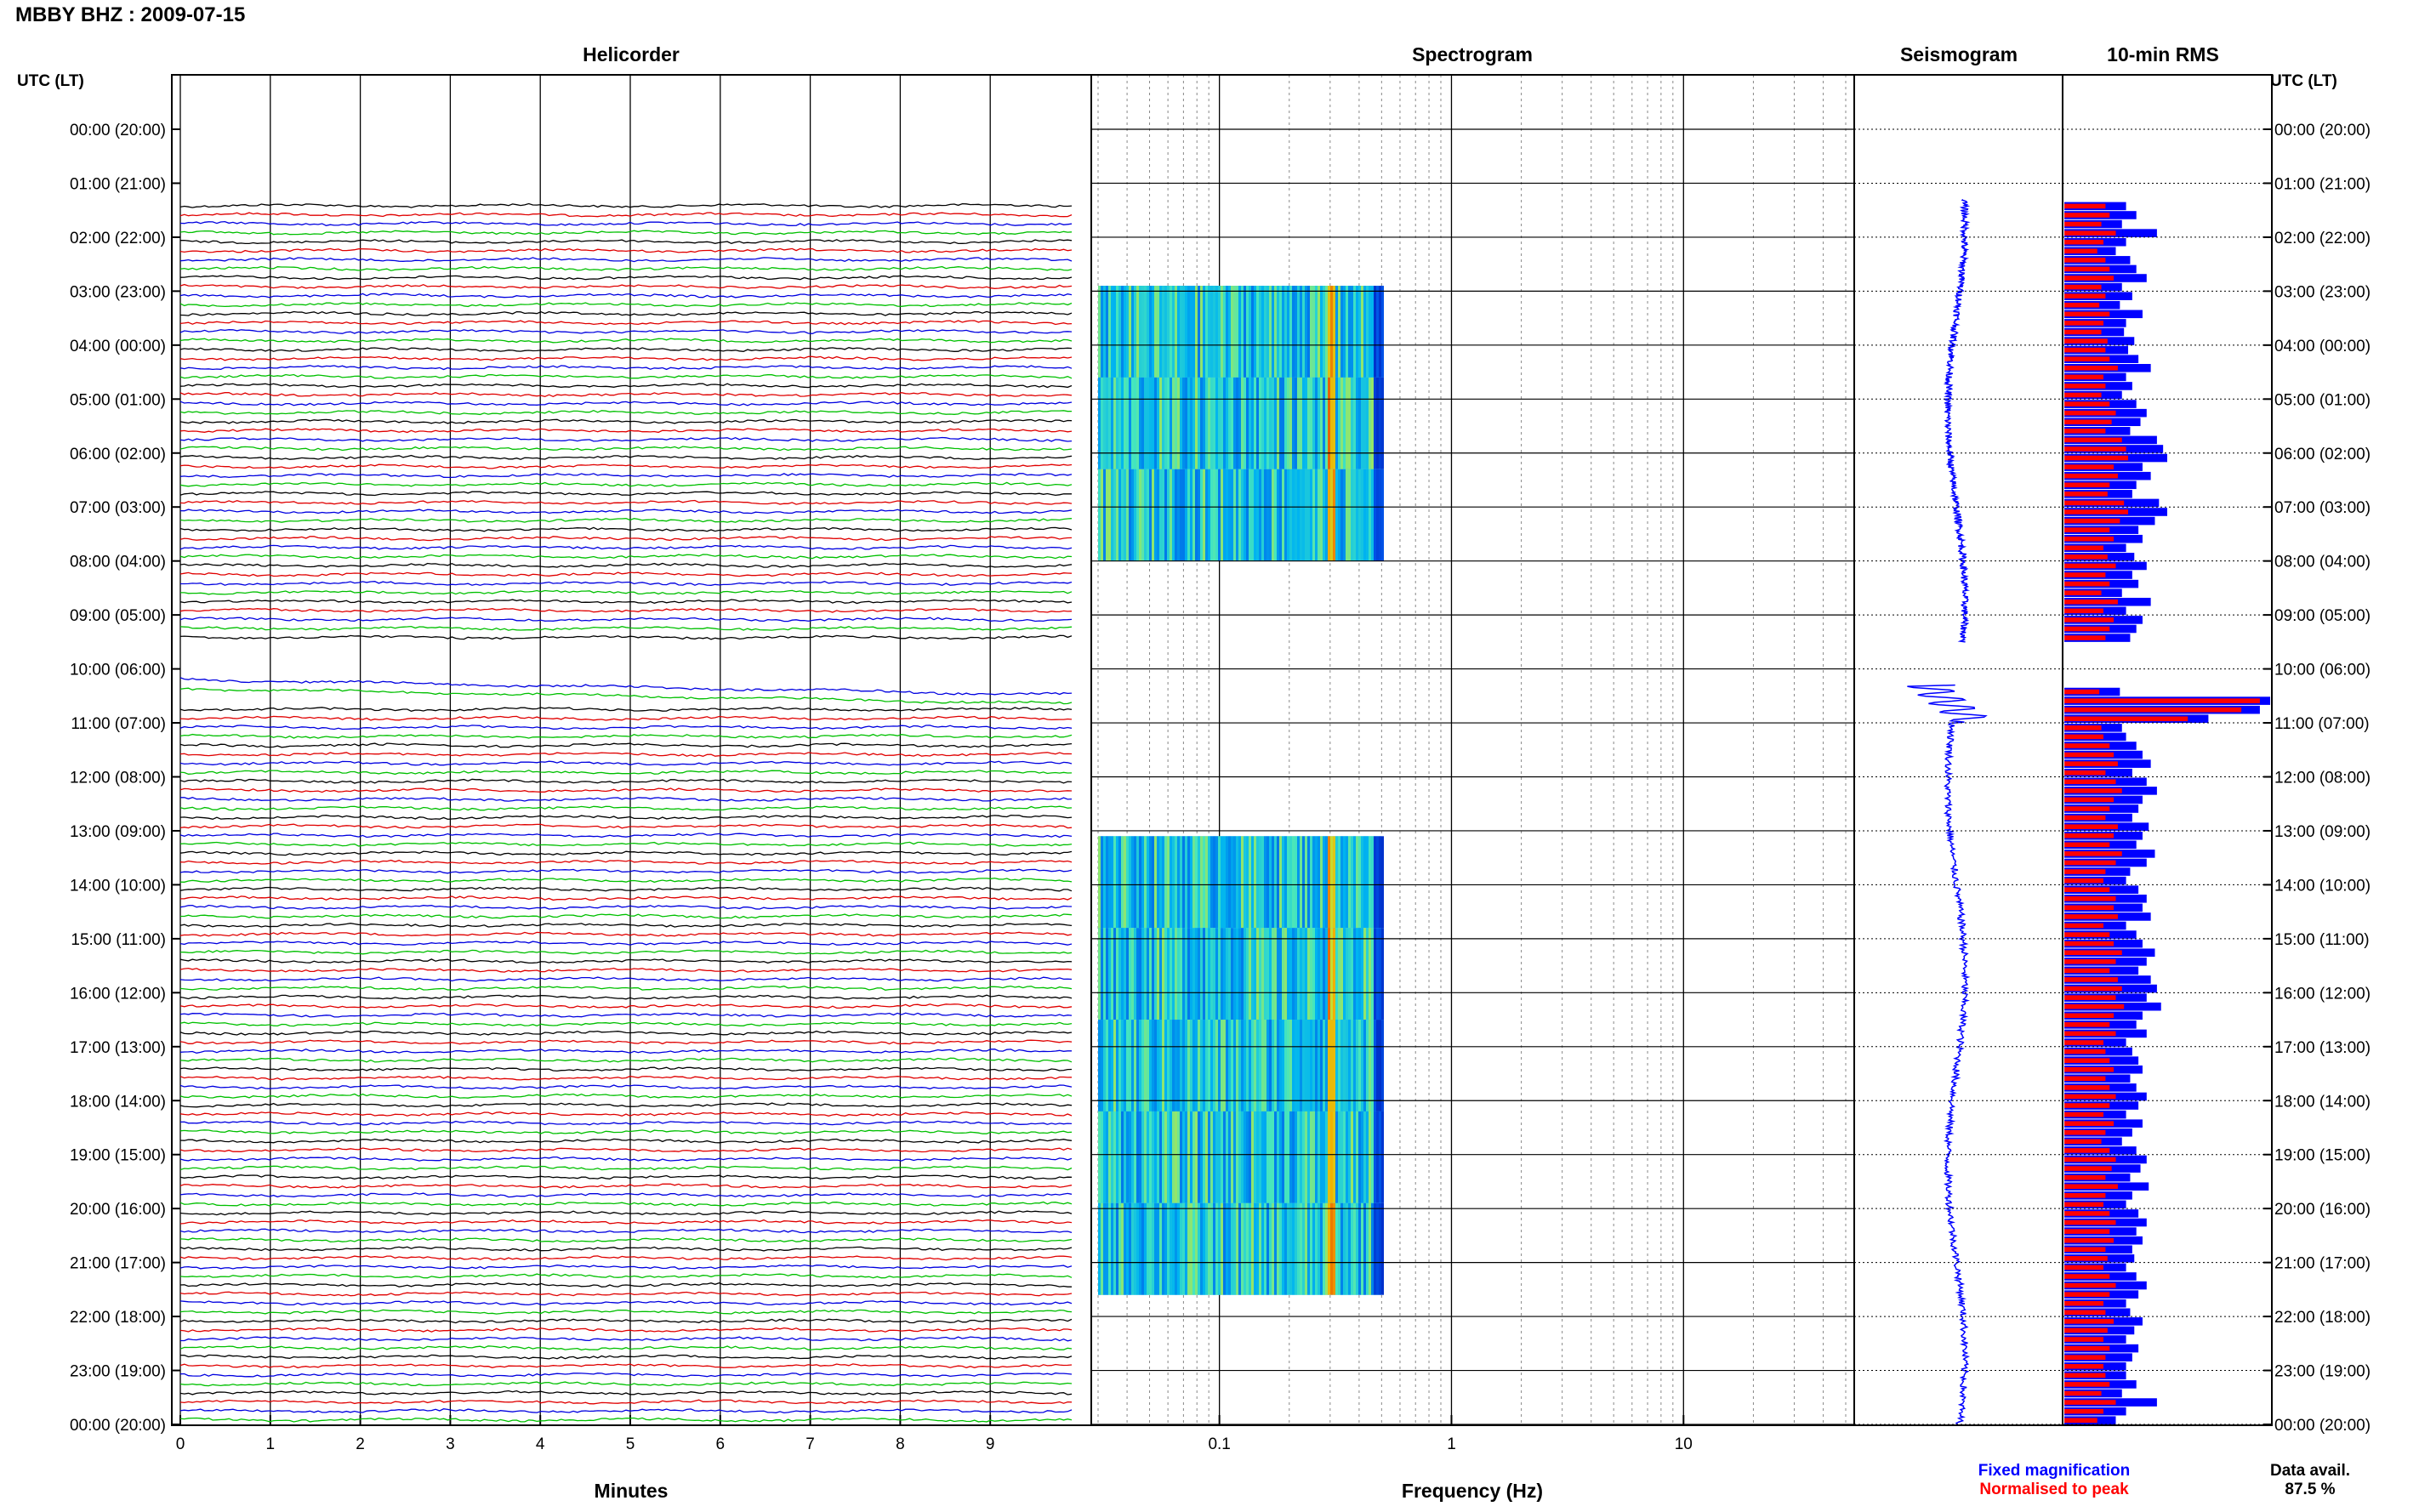 The height and width of the screenshot is (1512, 2419). Describe the element at coordinates (118, 616) in the screenshot. I see `time-label-left: 09:00 (05:00)` at that location.